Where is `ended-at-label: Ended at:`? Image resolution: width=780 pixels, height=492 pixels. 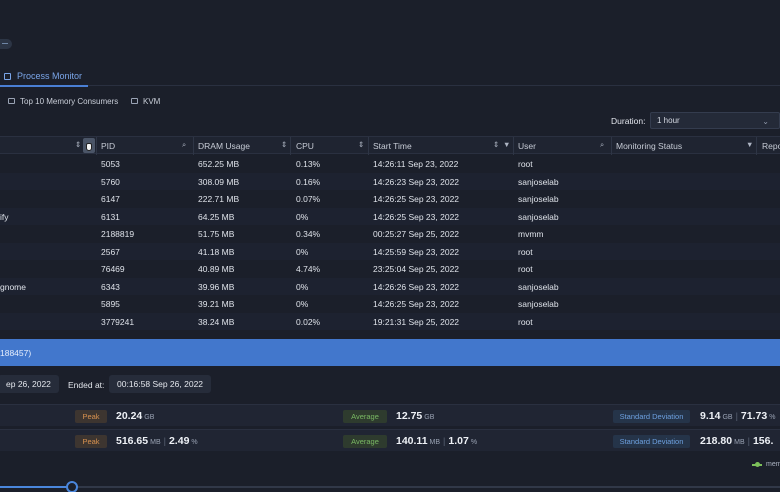 ended-at-label: Ended at: is located at coordinates (86, 385).